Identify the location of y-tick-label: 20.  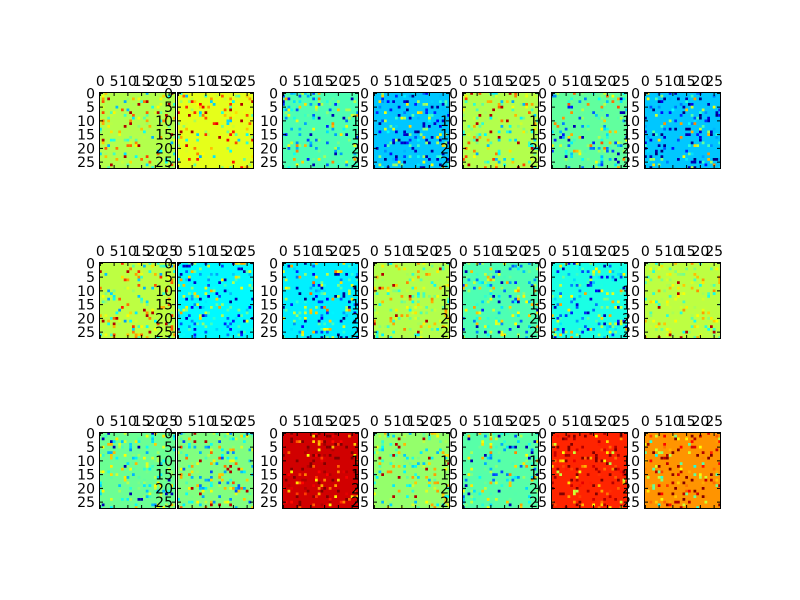
(164, 489).